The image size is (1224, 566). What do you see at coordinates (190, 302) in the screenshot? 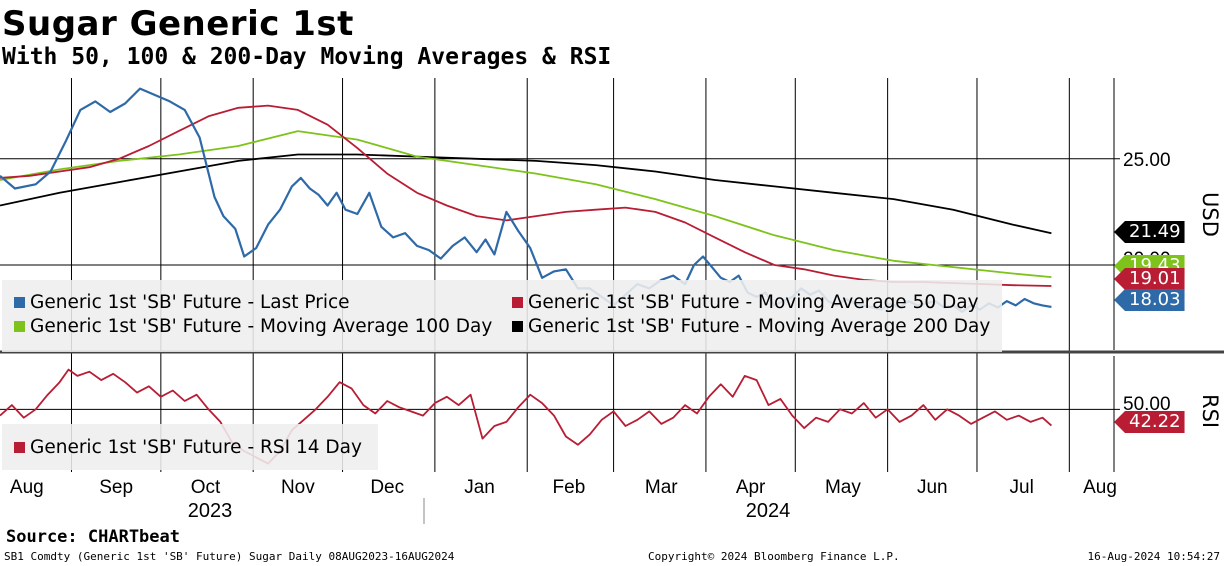
I see `legend-label-last: Generic 1st 'SB' Future - Last Price` at bounding box center [190, 302].